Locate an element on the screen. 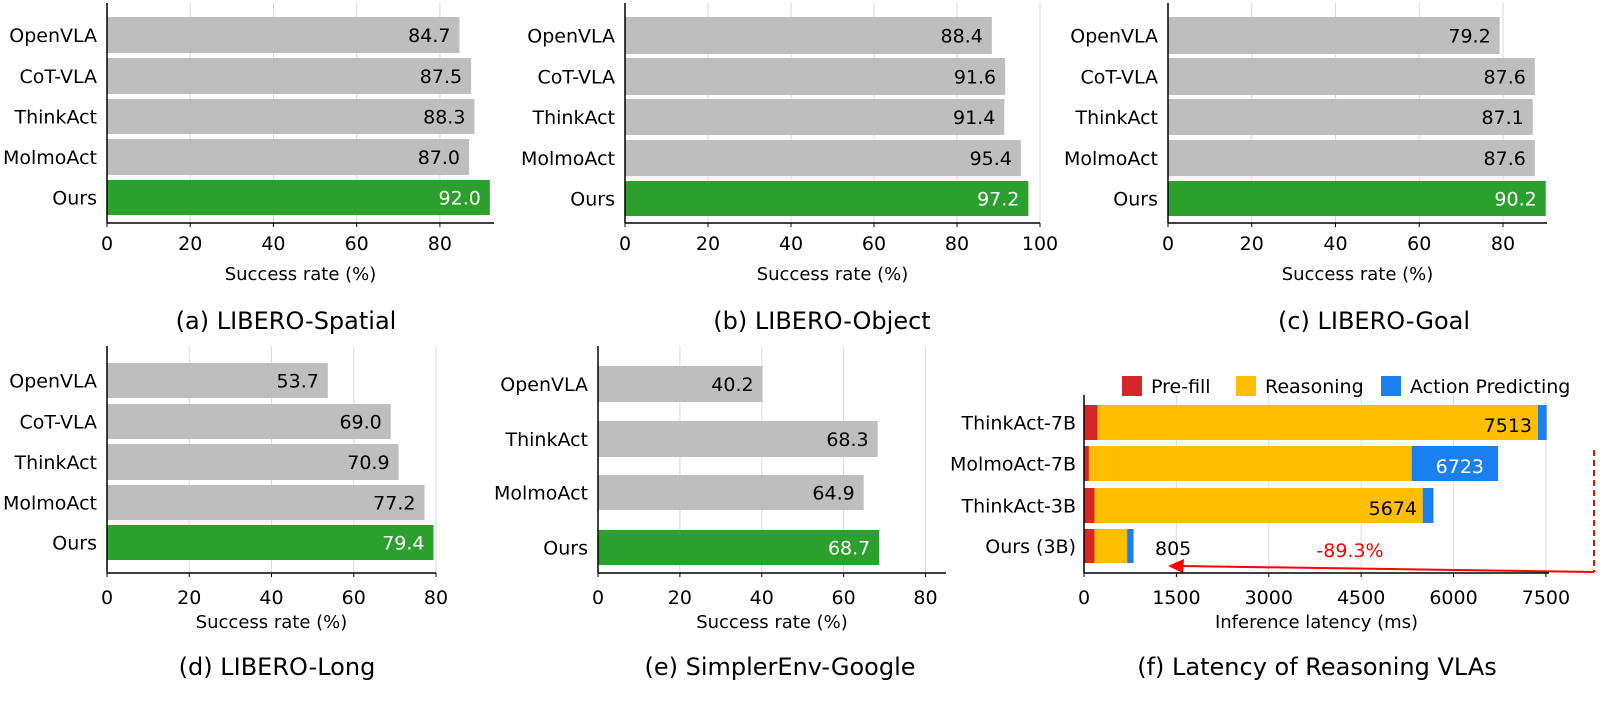 The width and height of the screenshot is (1612, 707). category-label: MolmoAct-7B is located at coordinates (1013, 465).